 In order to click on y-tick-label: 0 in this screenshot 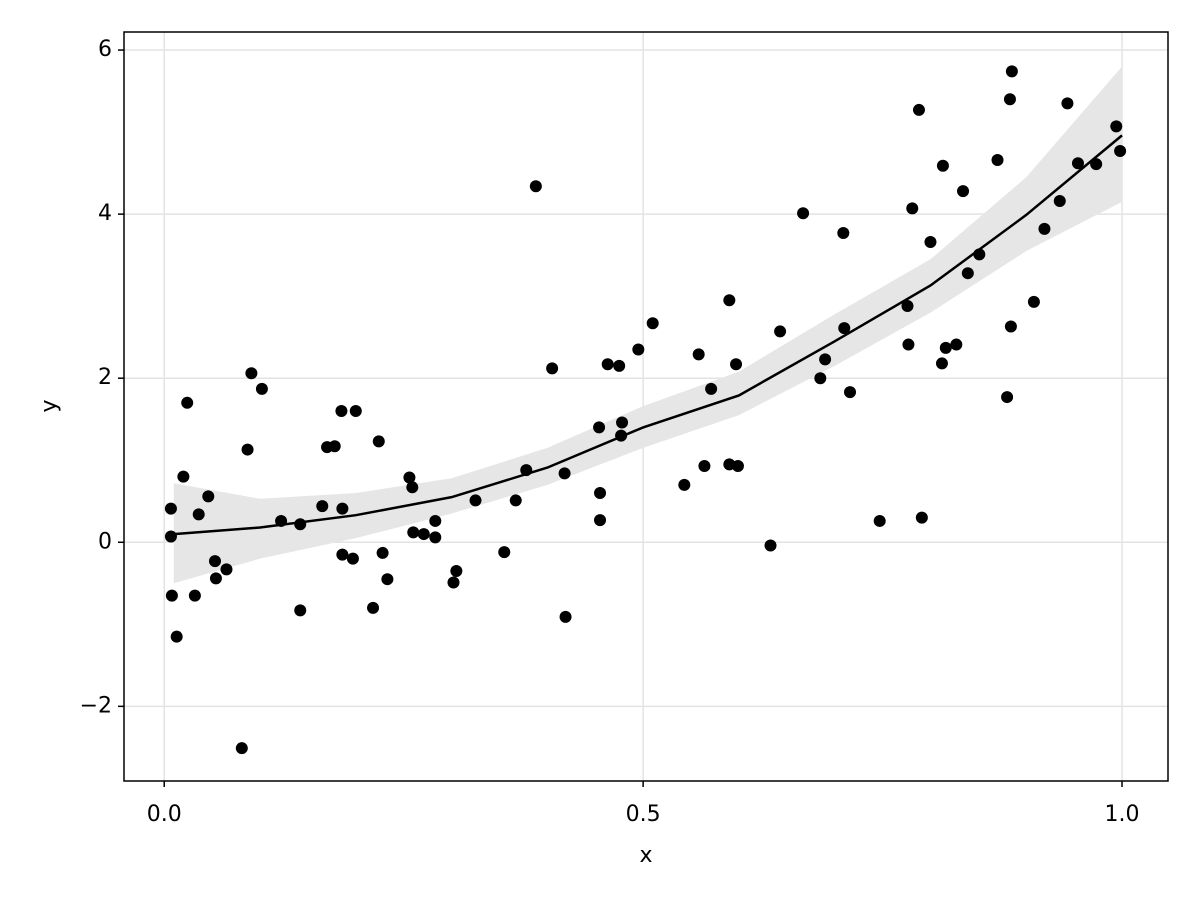, I will do `click(105, 541)`.